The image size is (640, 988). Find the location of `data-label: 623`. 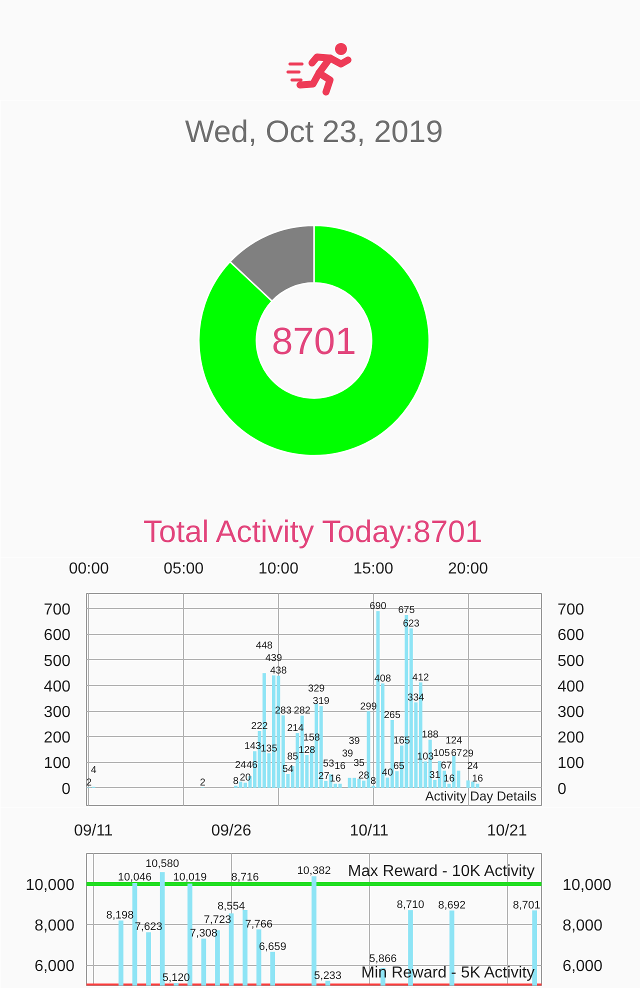

data-label: 623 is located at coordinates (411, 624).